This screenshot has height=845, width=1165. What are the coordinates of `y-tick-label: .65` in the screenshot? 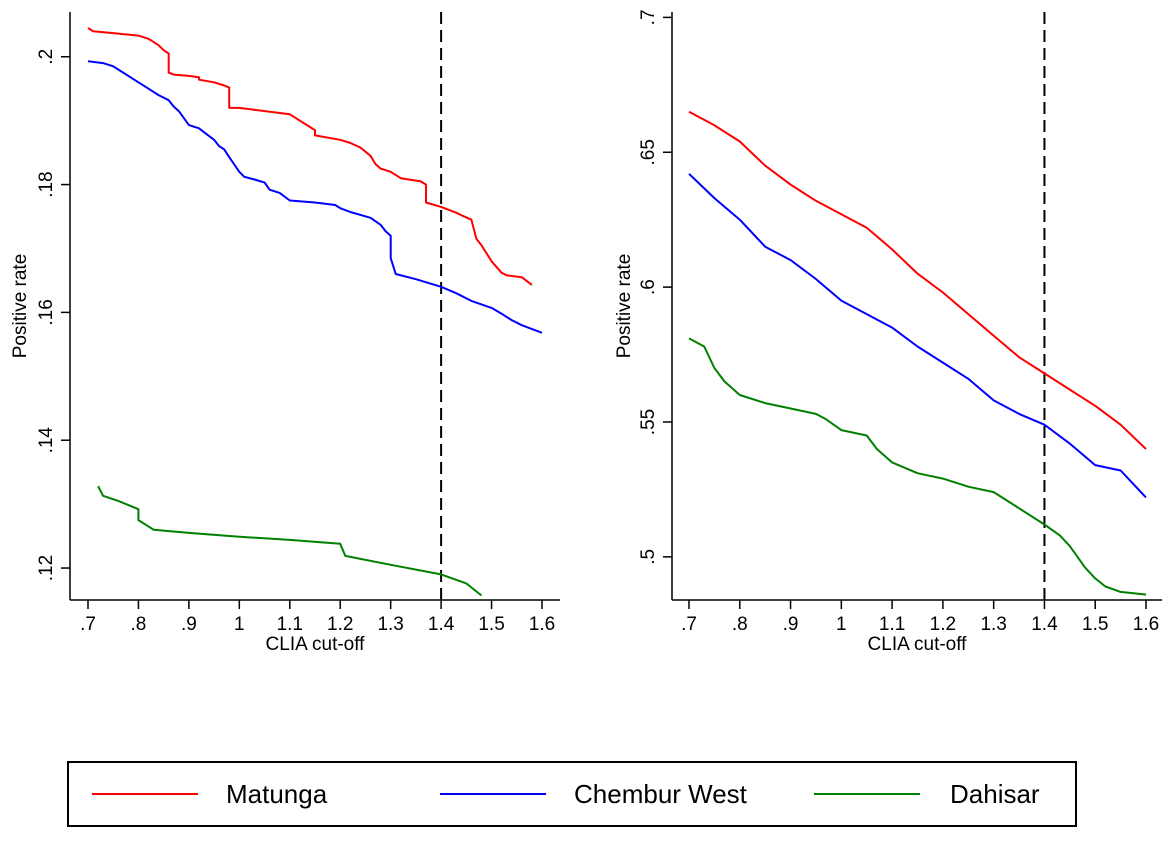 It's located at (648, 152).